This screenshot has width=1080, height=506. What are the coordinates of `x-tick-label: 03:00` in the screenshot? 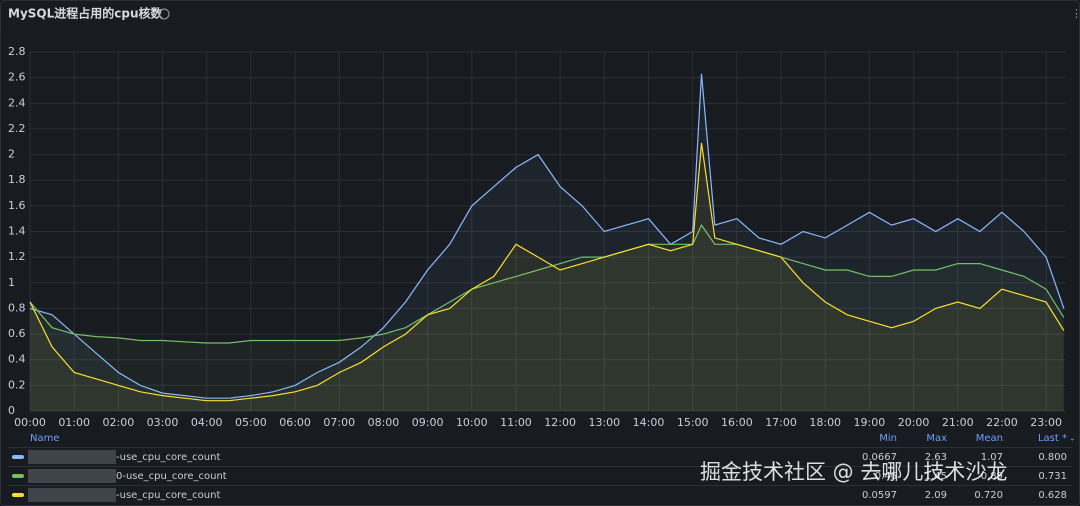 It's located at (163, 422).